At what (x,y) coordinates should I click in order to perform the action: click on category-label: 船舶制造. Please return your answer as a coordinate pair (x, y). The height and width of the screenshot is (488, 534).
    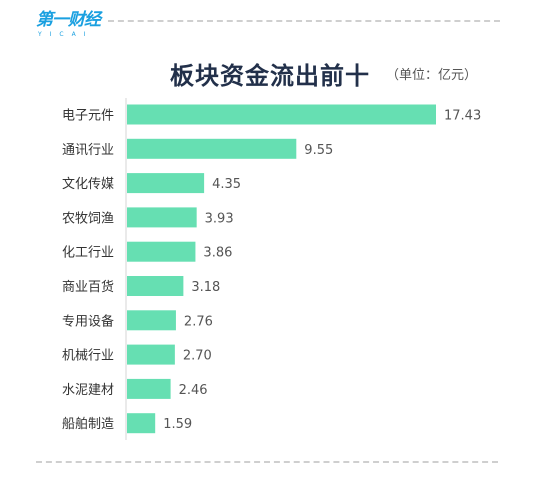
    Looking at the image, I should click on (88, 424).